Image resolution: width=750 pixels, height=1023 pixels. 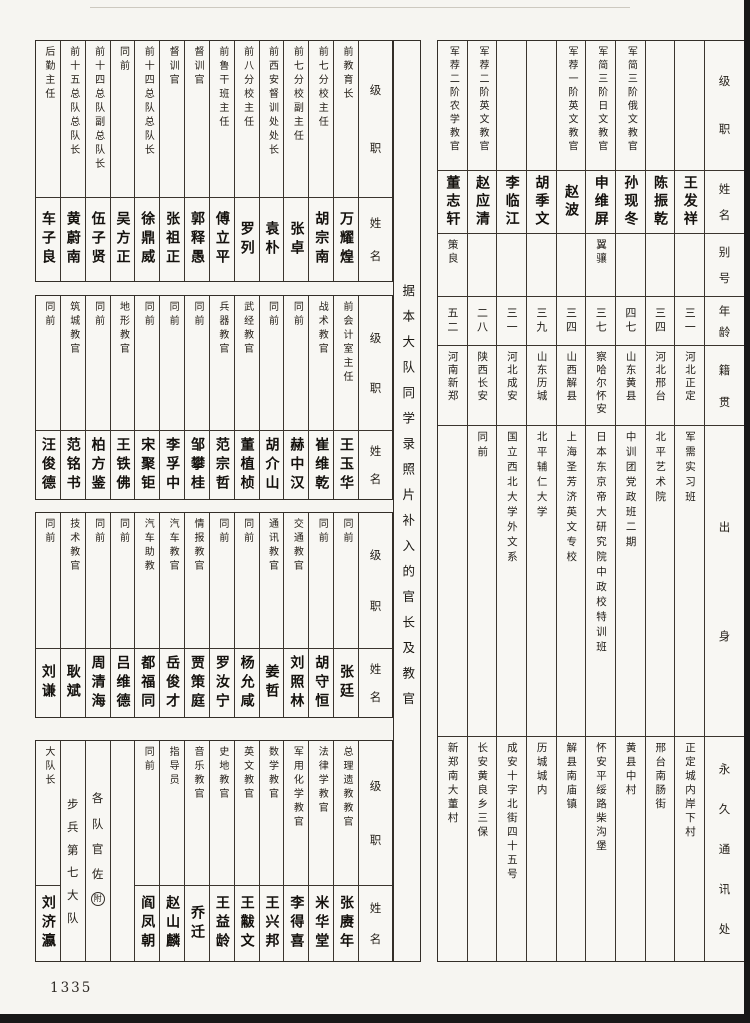 I want to click on level-header: 级职, so click(x=725, y=106).